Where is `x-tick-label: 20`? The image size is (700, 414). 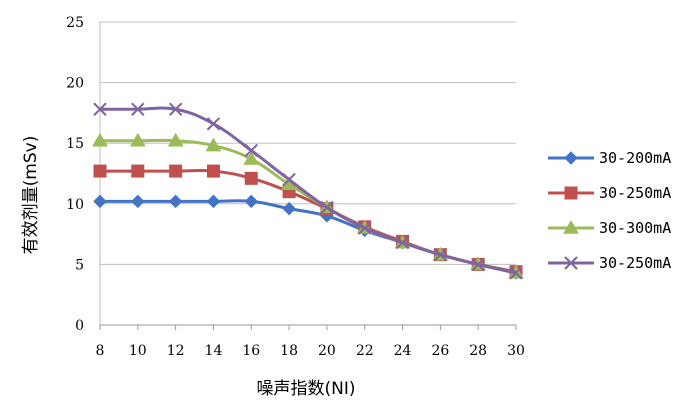 x-tick-label: 20 is located at coordinates (327, 351).